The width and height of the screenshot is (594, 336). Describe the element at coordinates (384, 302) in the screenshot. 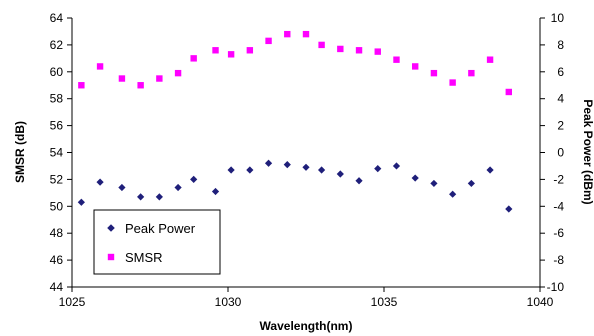

I see `x-tick-label: 1035` at that location.